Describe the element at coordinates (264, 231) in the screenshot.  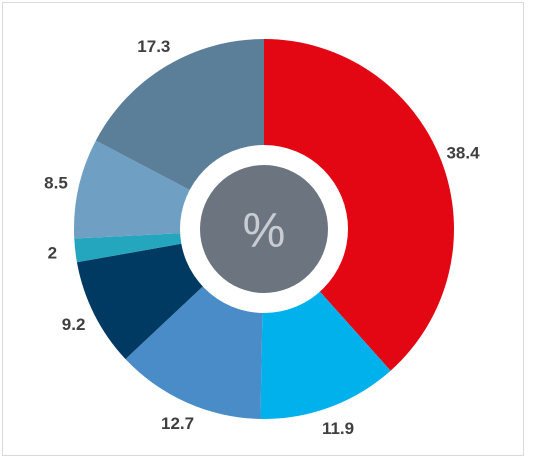
I see `center-percent-symbol: %` at that location.